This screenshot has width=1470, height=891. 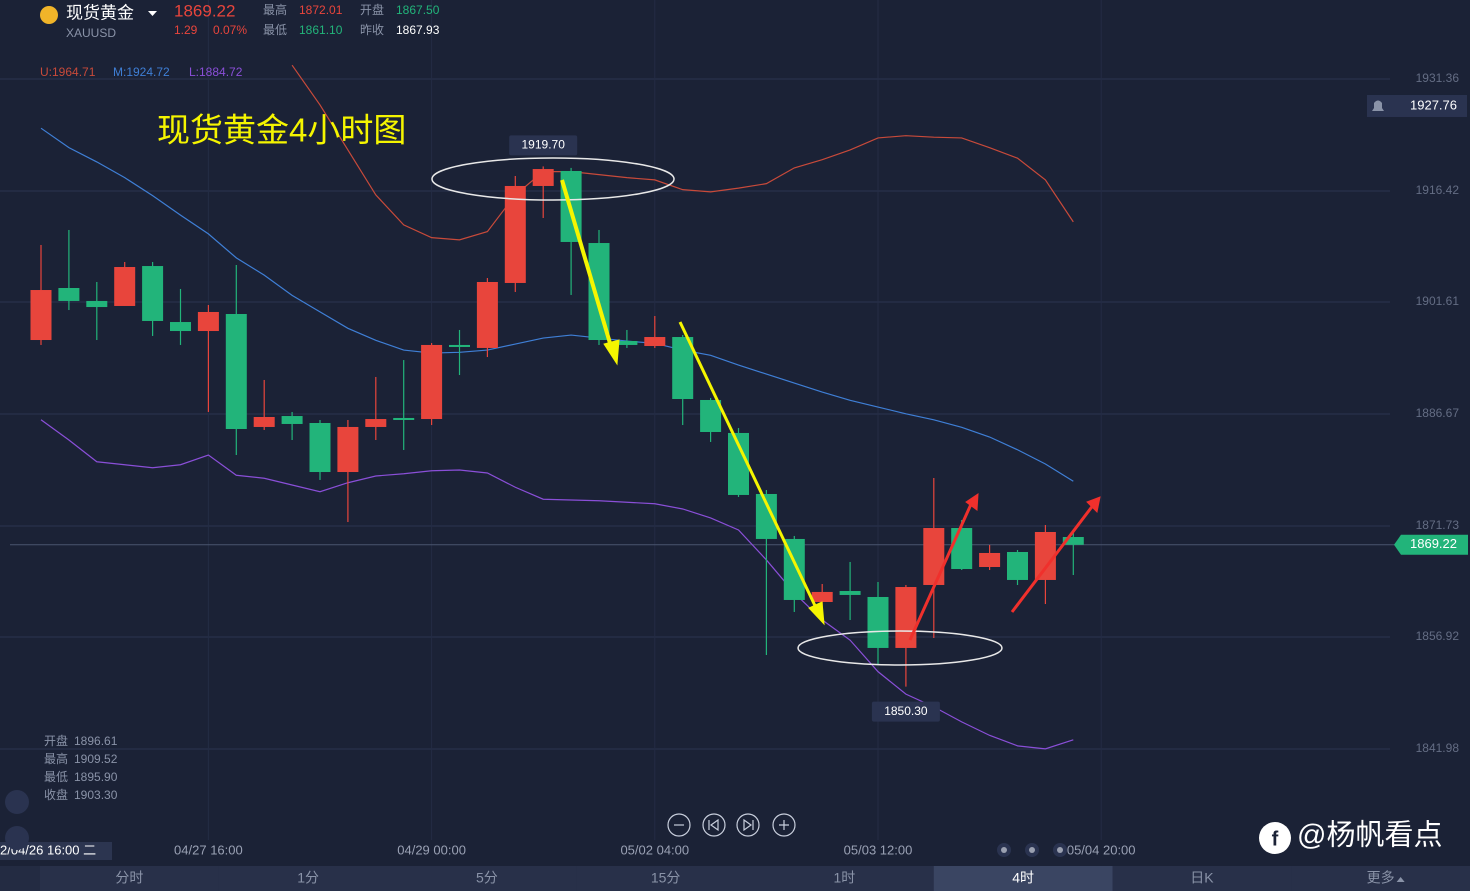 I want to click on zoom-in, so click(x=784, y=825).